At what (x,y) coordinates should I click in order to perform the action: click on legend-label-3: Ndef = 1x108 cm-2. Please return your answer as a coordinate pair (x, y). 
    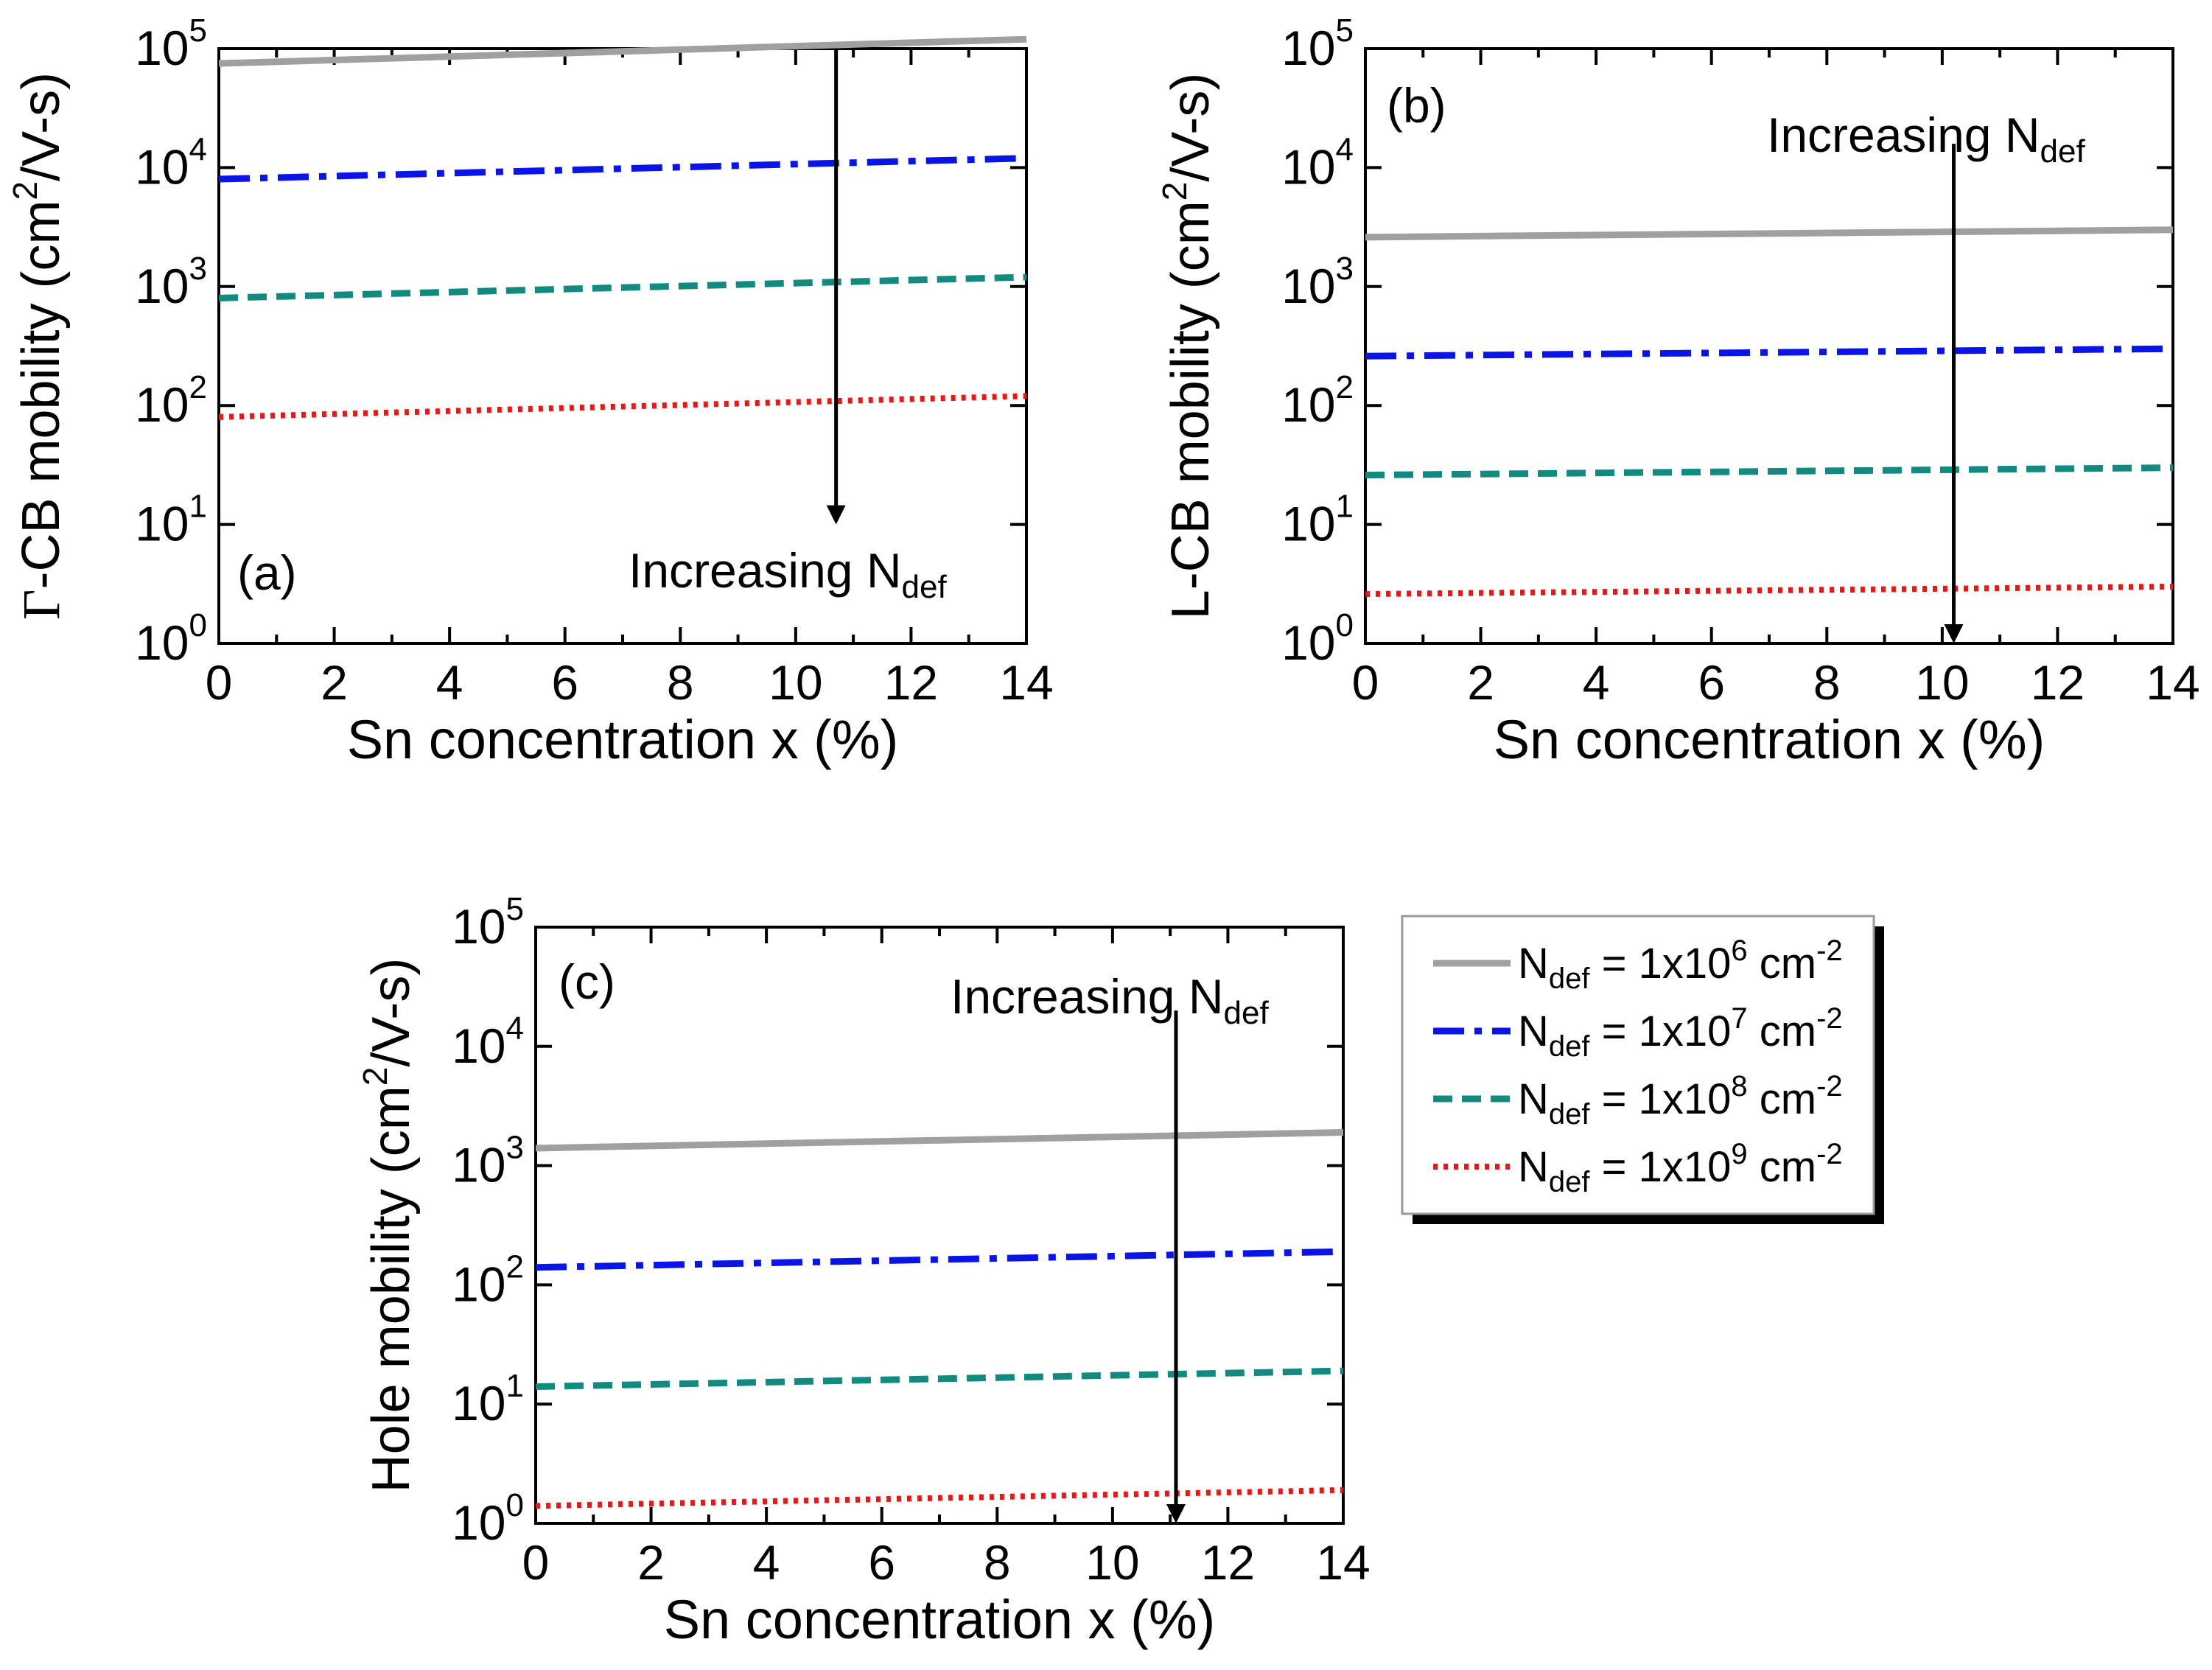
    Looking at the image, I should click on (1680, 1101).